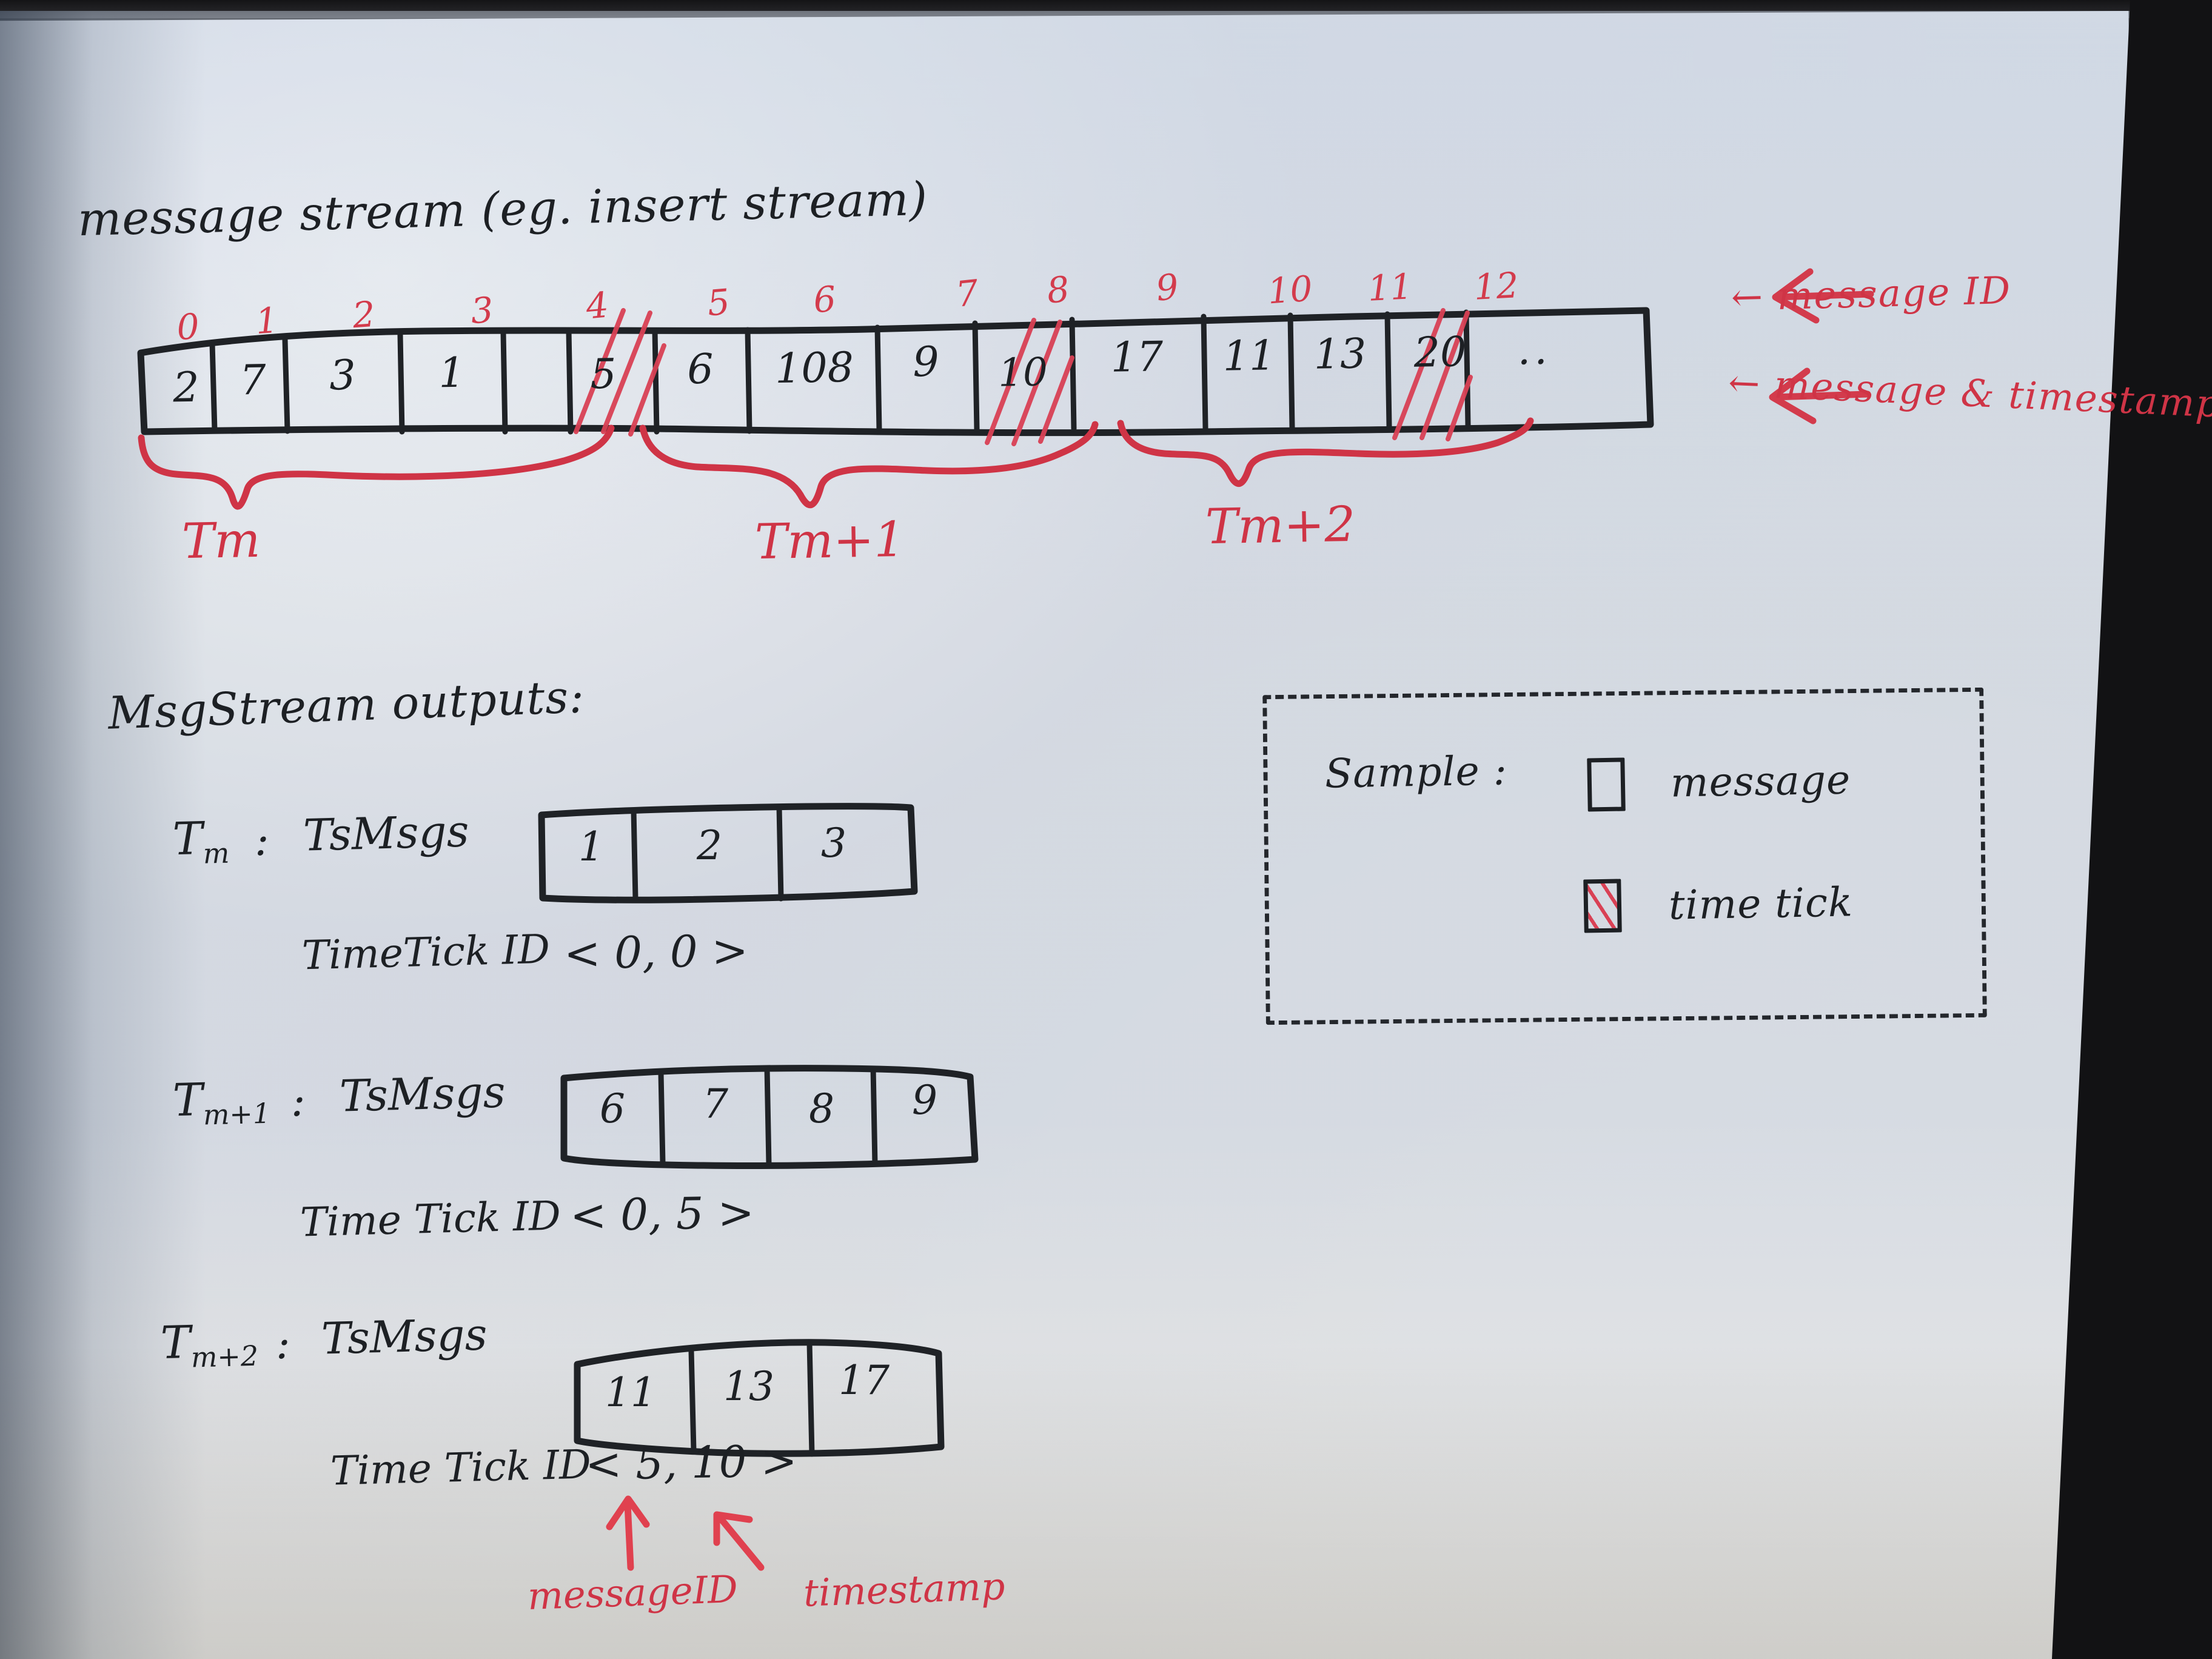 The width and height of the screenshot is (2212, 1659). Describe the element at coordinates (582, 953) in the screenshot. I see `tm-tick-open: <` at that location.